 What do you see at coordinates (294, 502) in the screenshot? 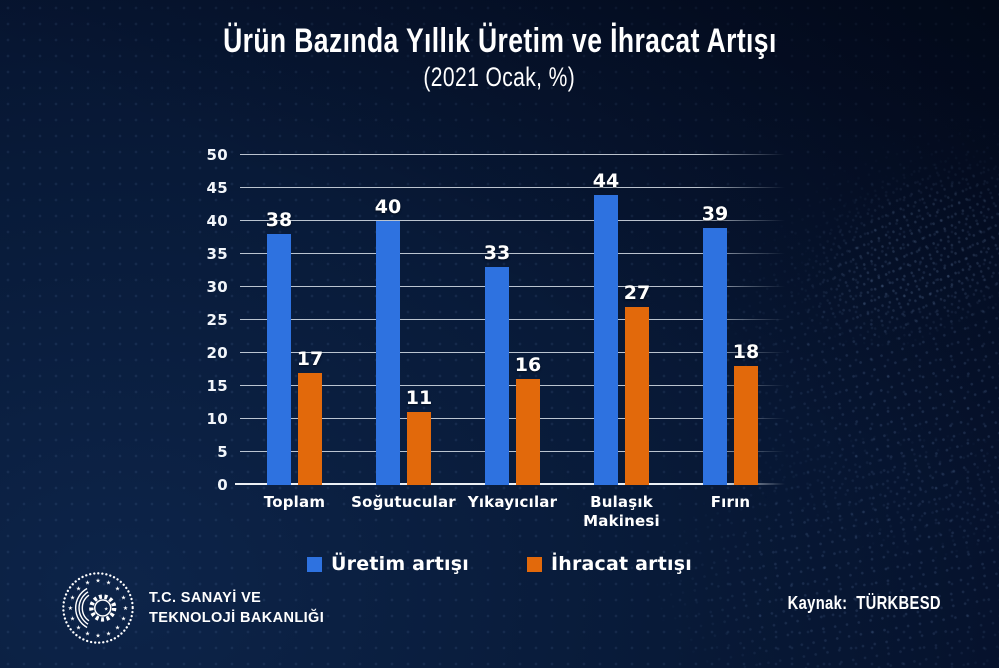
I see `category-label: Toplam` at bounding box center [294, 502].